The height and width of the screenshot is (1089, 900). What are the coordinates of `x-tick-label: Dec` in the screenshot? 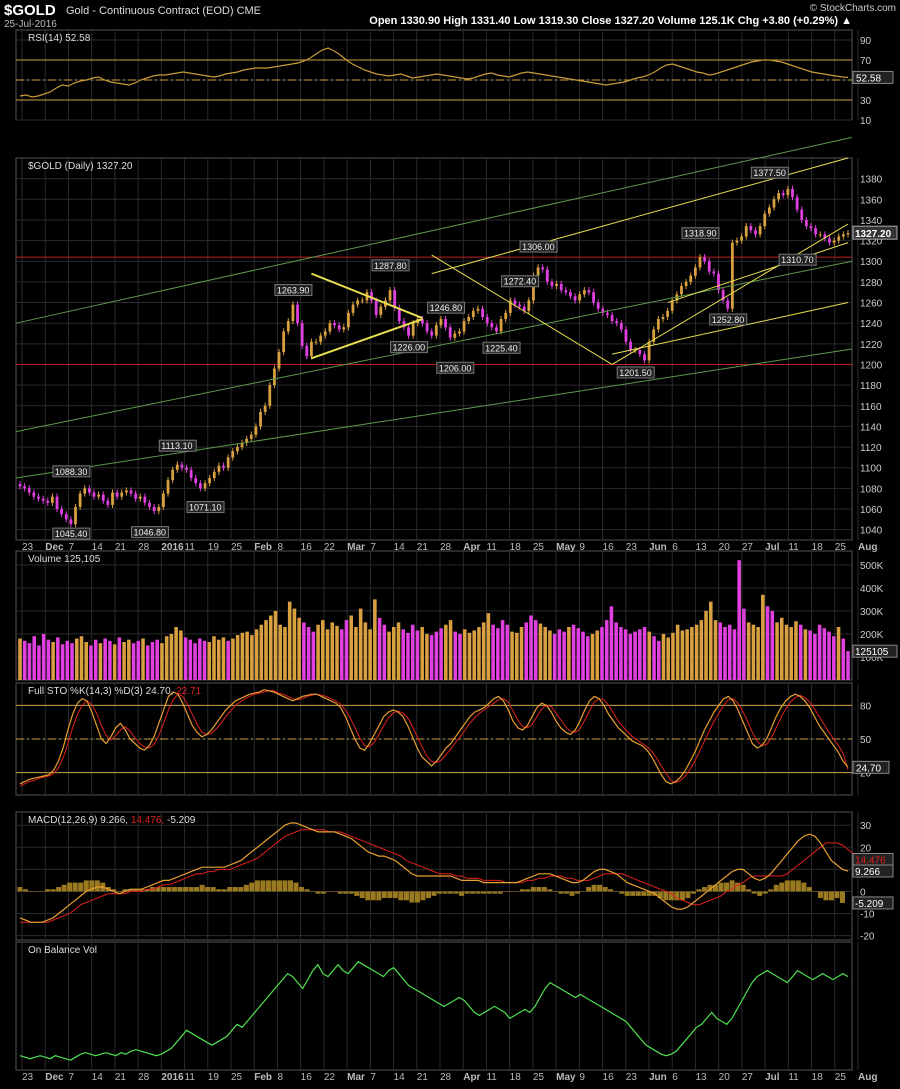 It's located at (54, 1077).